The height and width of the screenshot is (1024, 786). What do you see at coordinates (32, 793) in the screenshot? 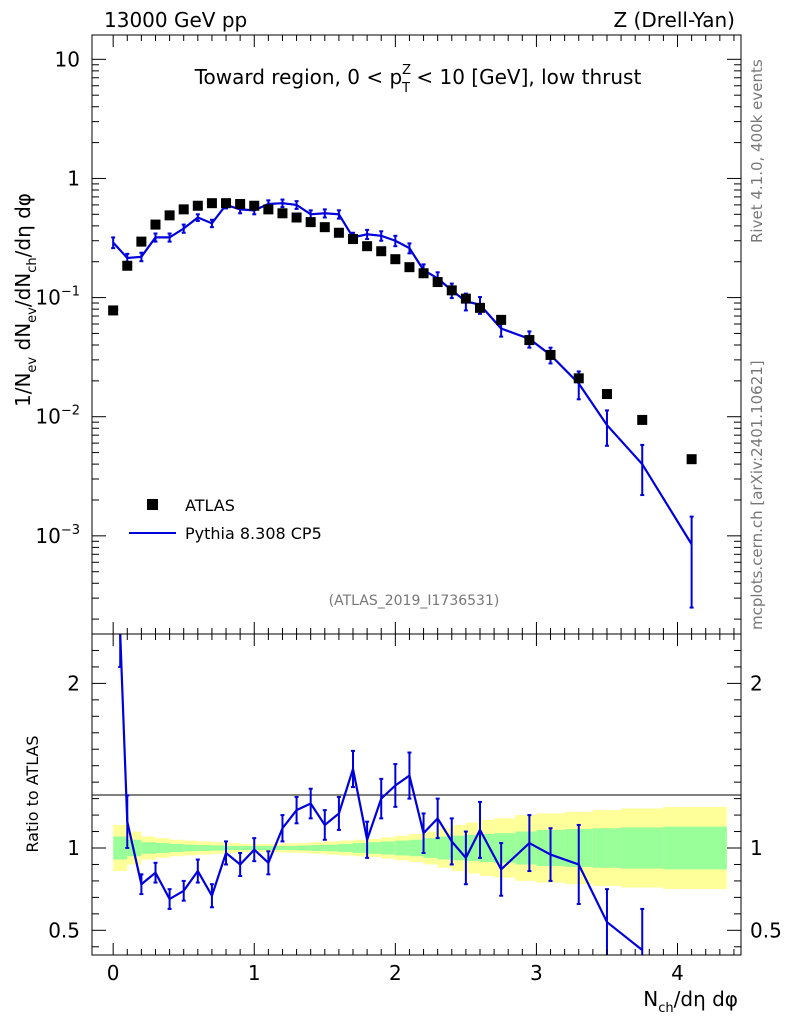
I see `ratio-y-axis-label: Ratio to ATLAS` at bounding box center [32, 793].